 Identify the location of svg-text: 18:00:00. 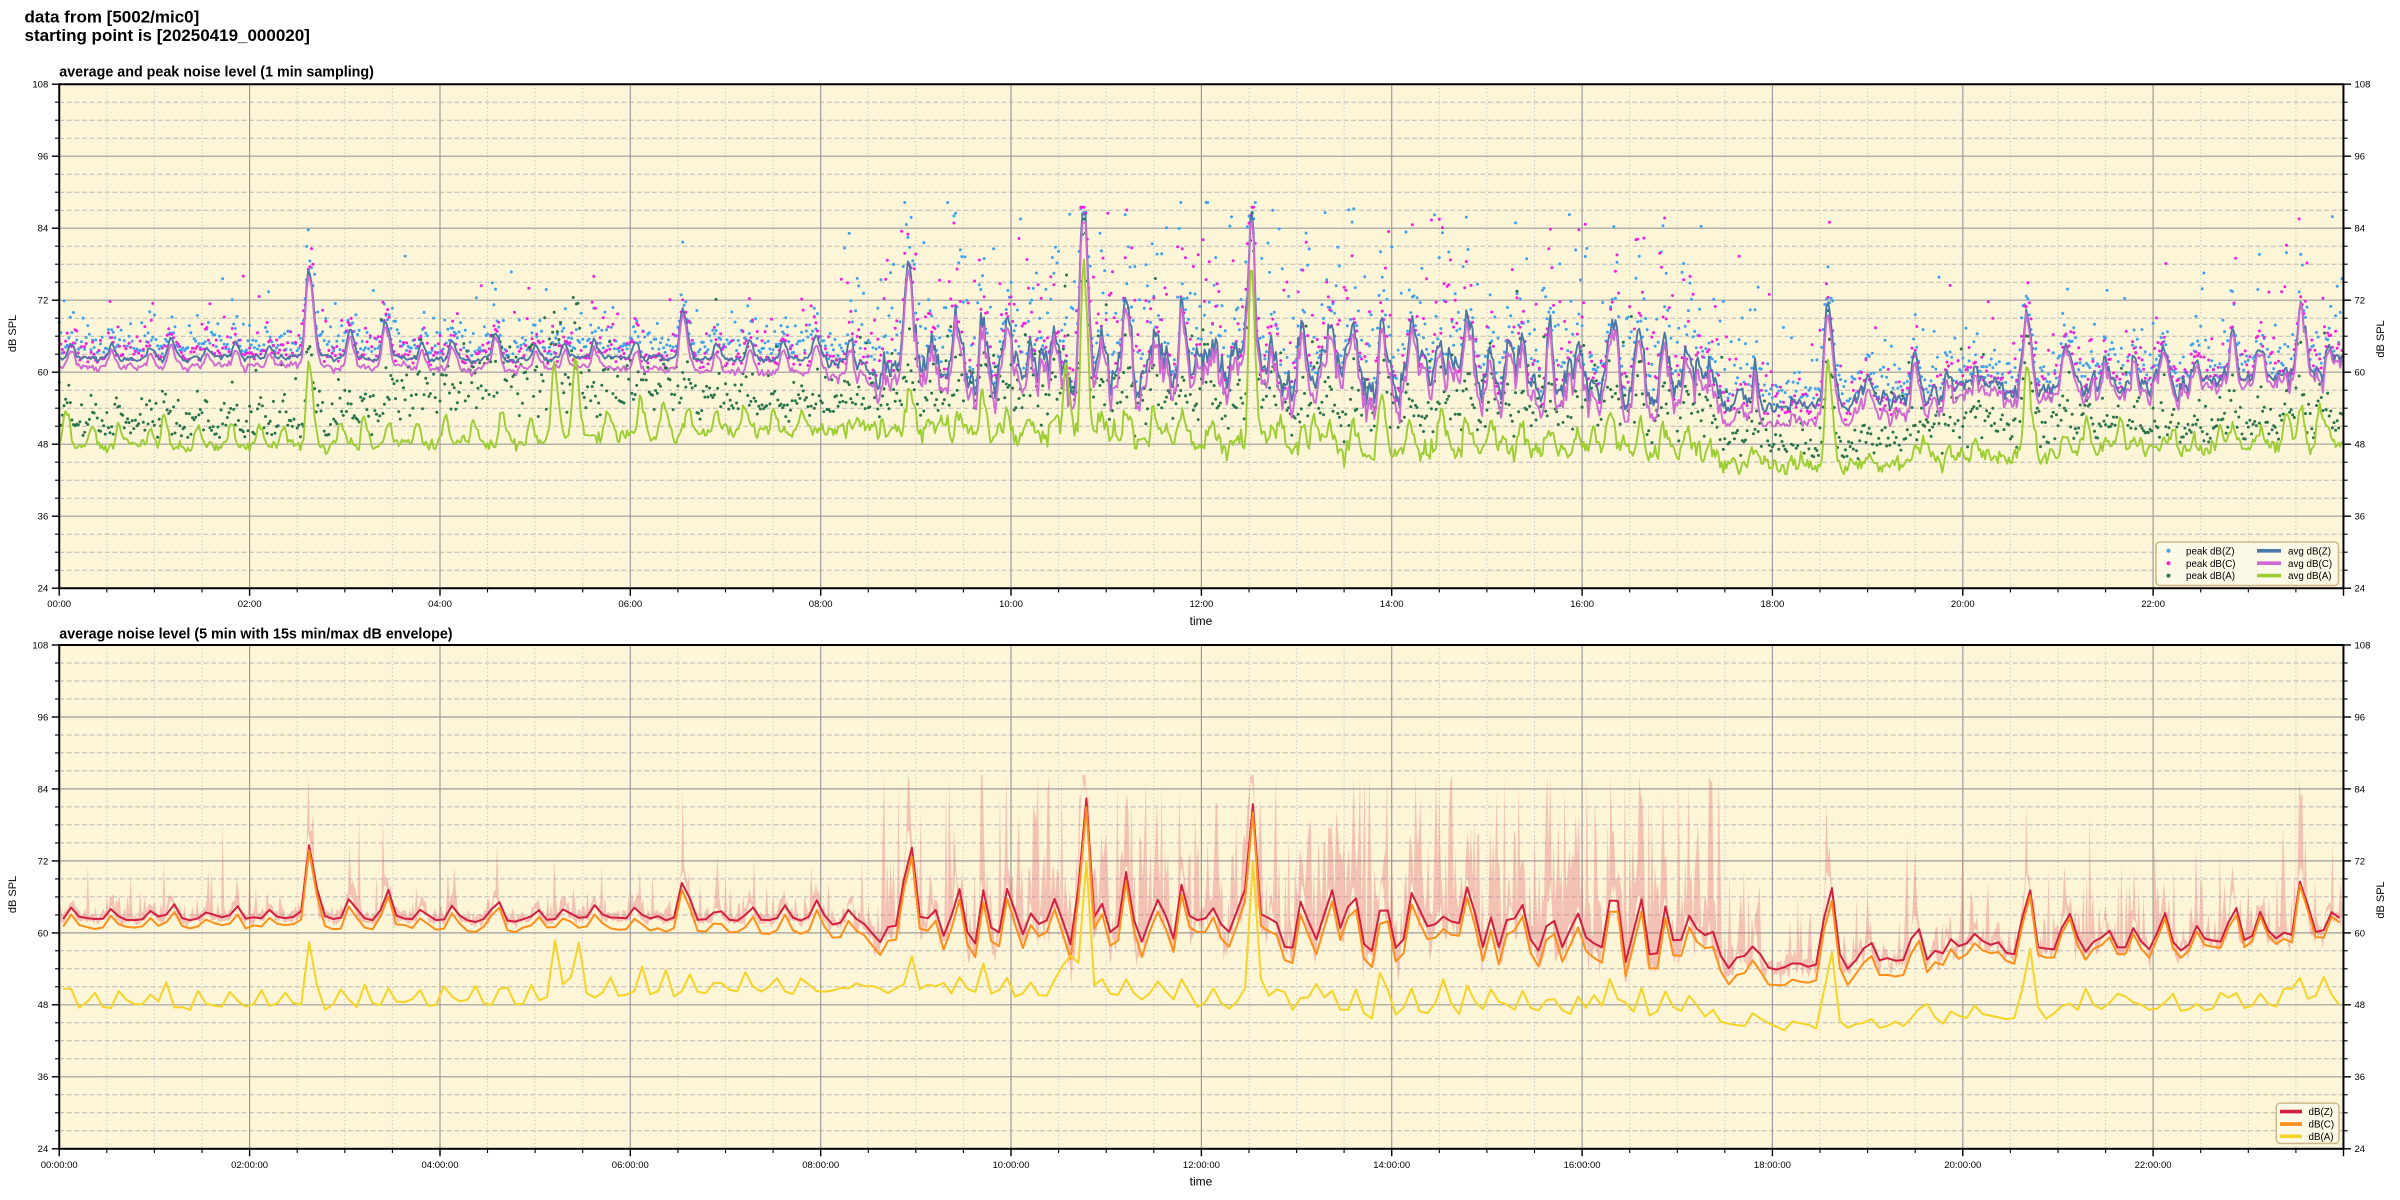
(1772, 1165).